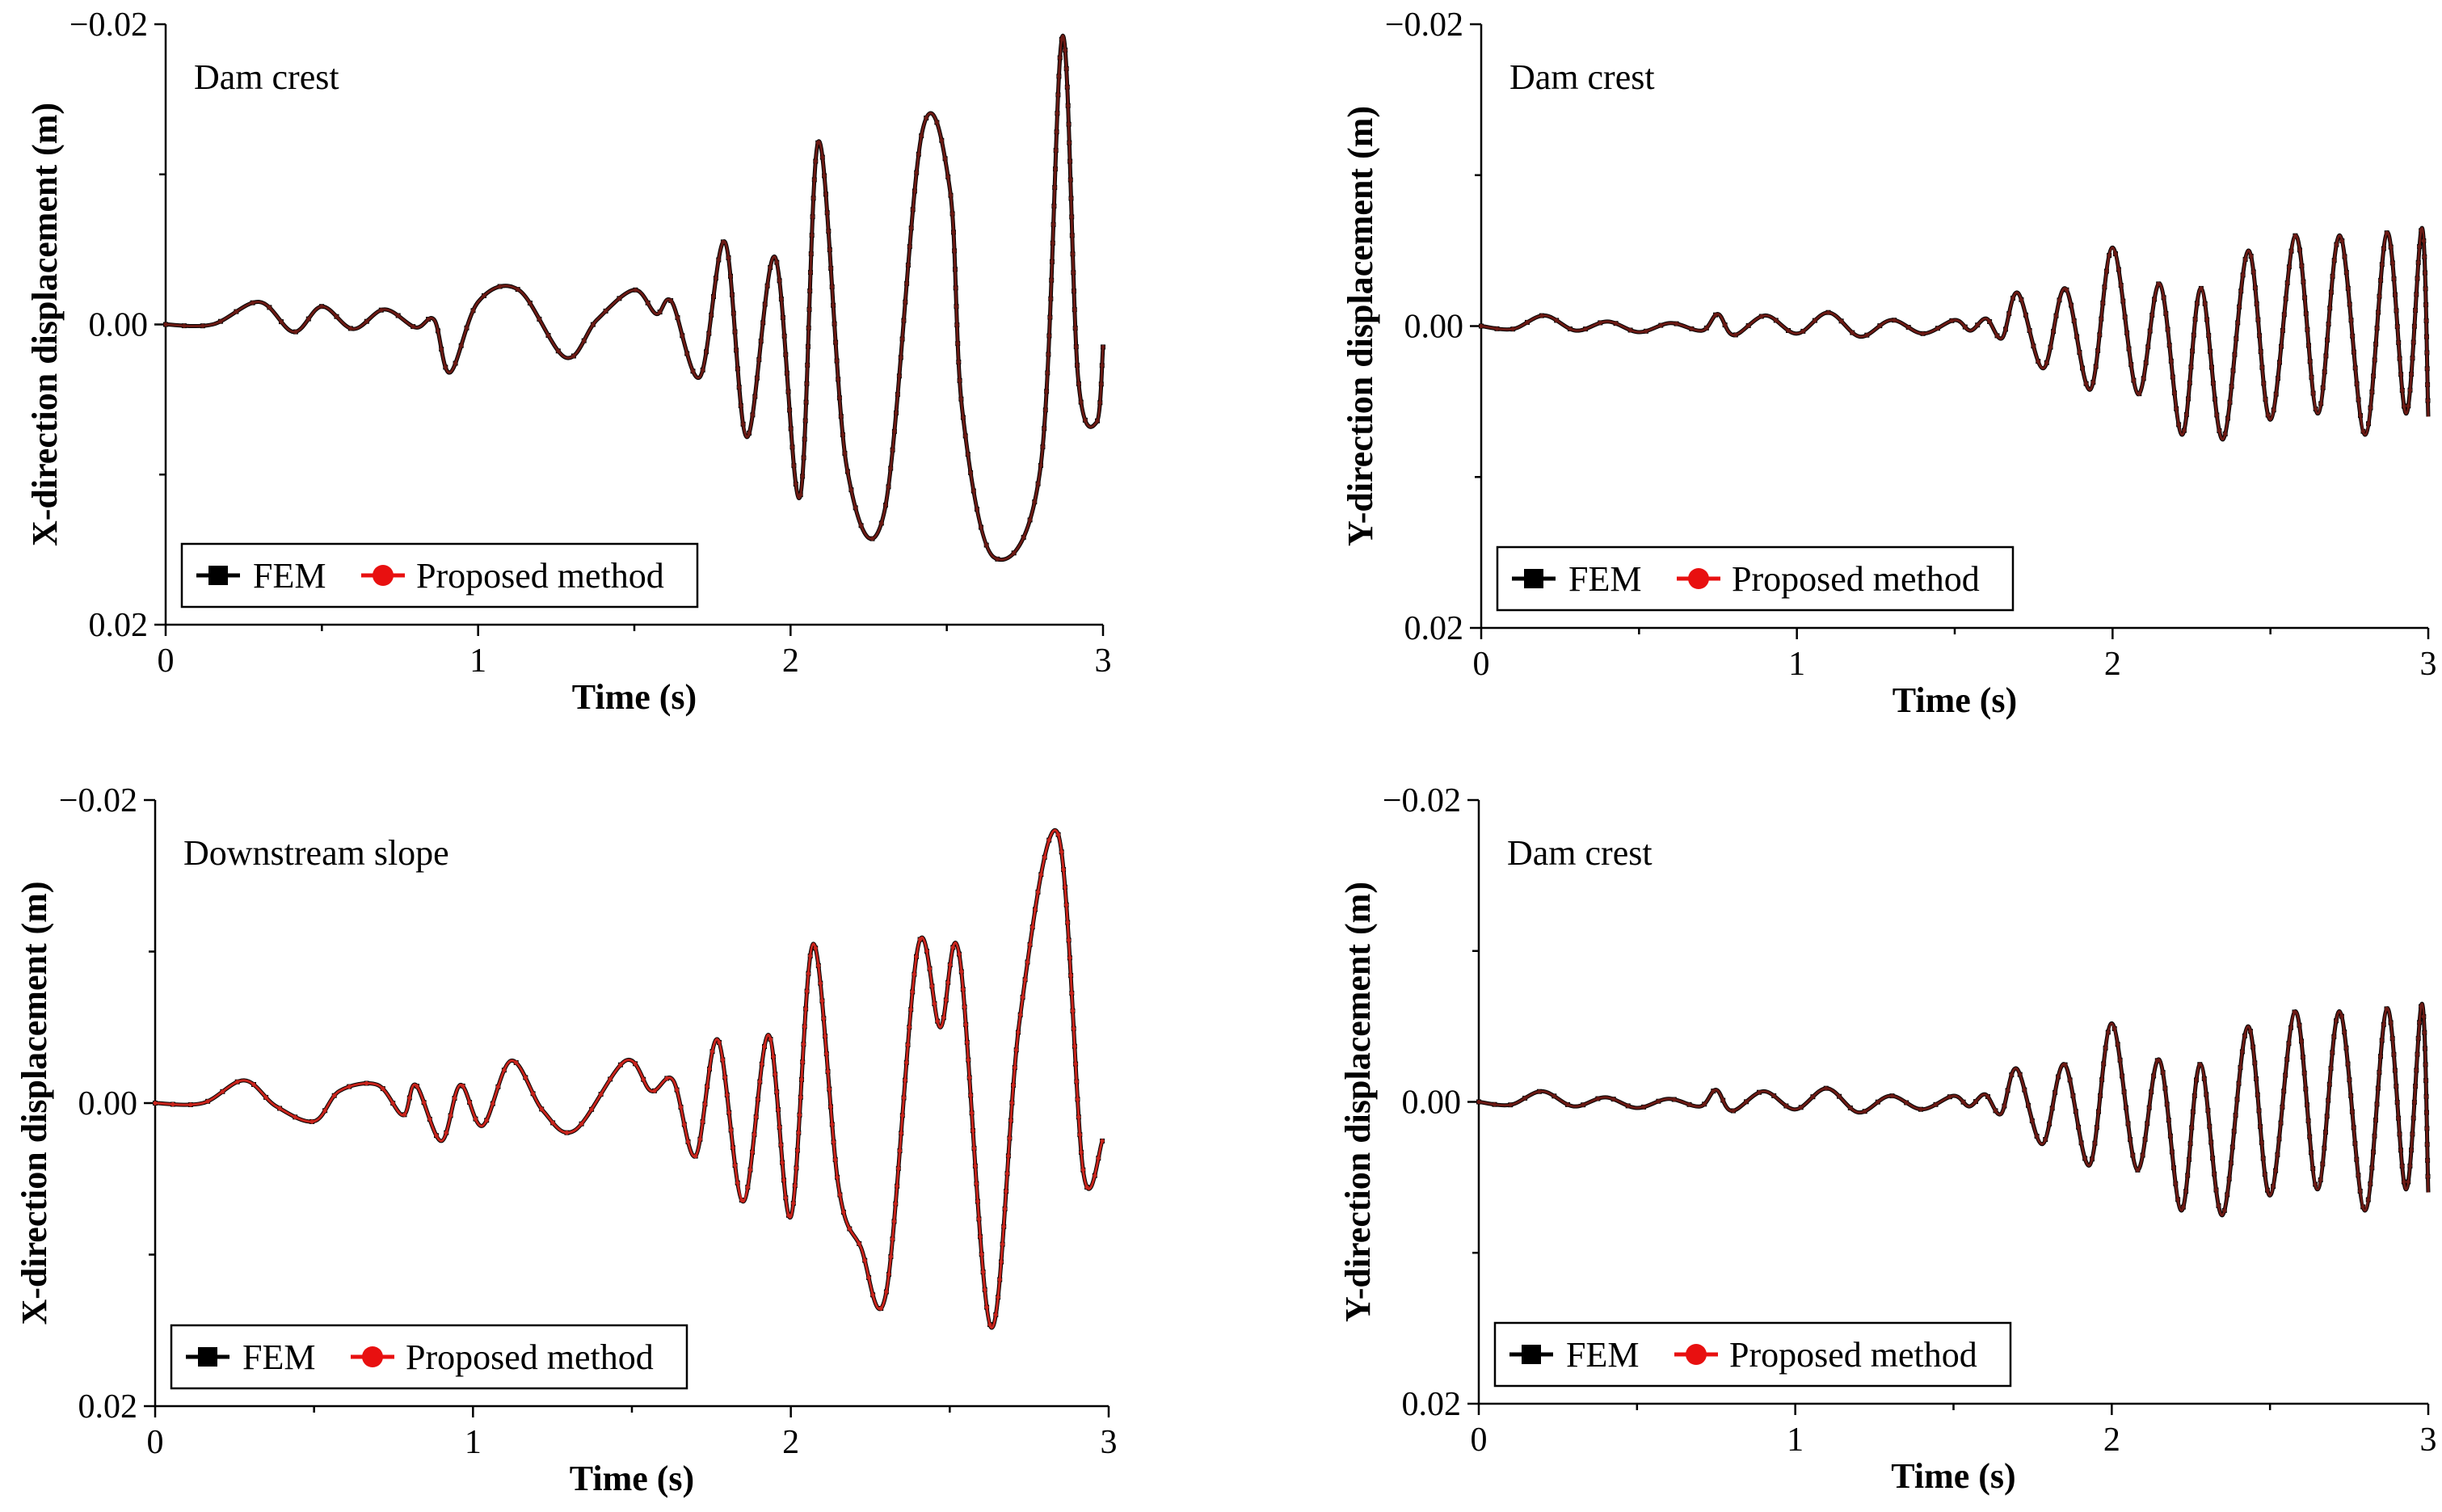  What do you see at coordinates (530, 1357) in the screenshot?
I see `legend-proposed-label: Proposed method` at bounding box center [530, 1357].